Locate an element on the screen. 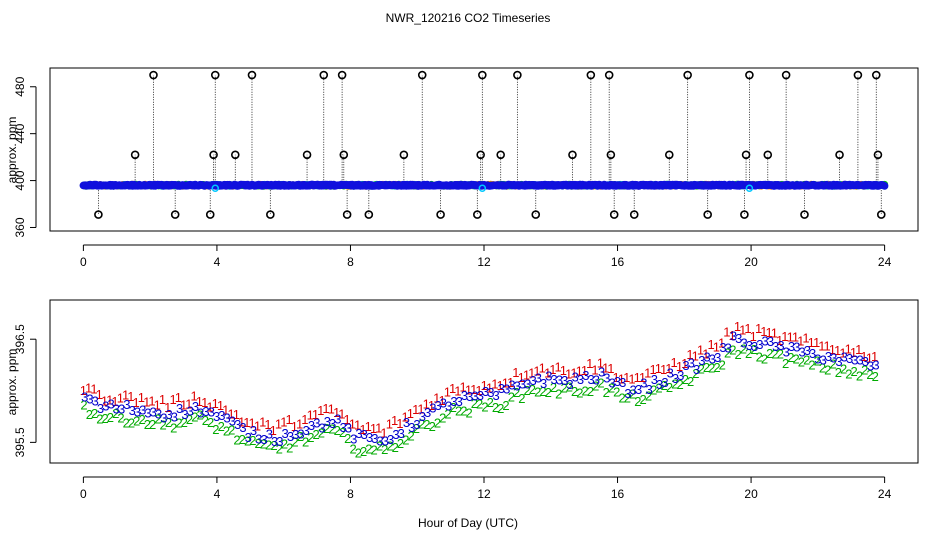 The image size is (936, 540). x-tick-label: 24 is located at coordinates (885, 262).